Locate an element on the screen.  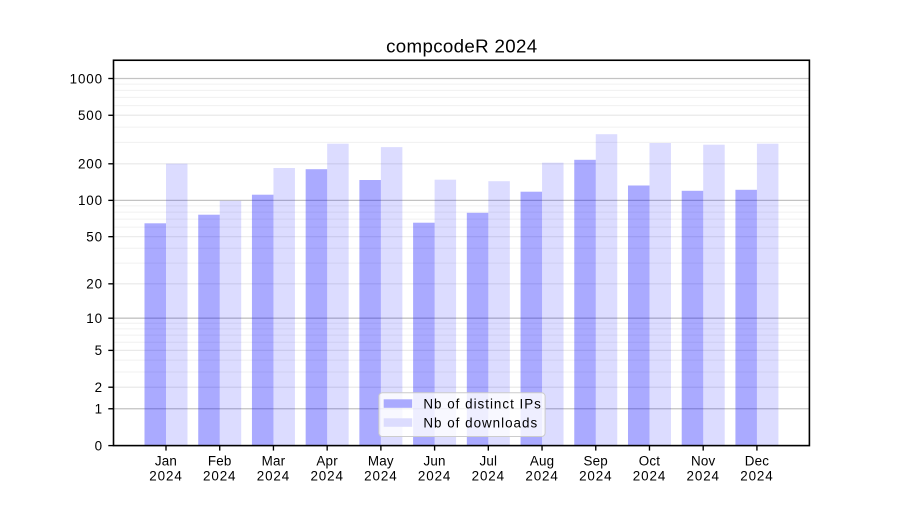
svg-text: Oct is located at coordinates (650, 461).